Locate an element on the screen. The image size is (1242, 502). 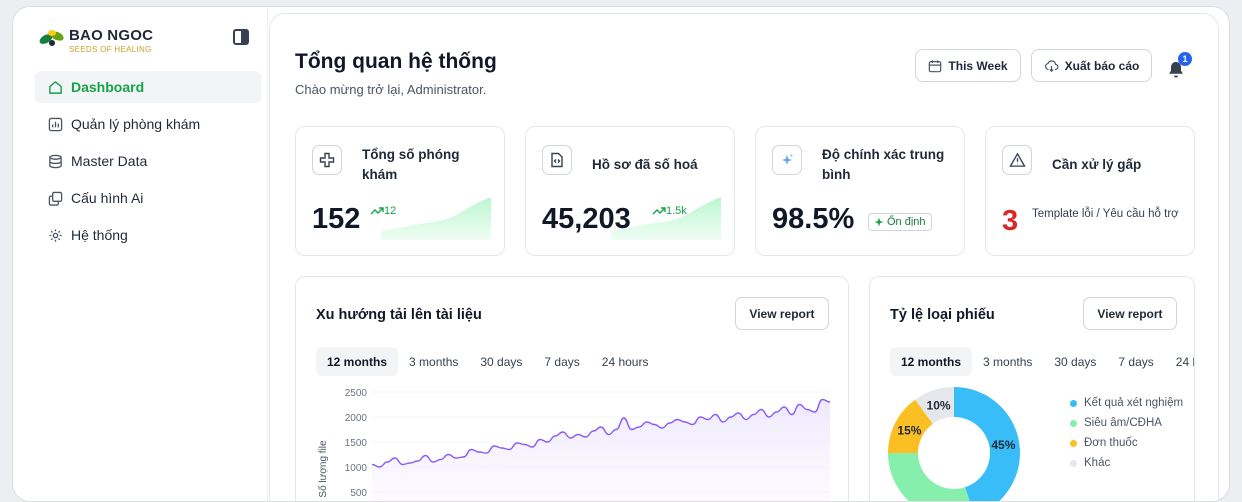
y-tick-label: 1500 is located at coordinates (356, 443).